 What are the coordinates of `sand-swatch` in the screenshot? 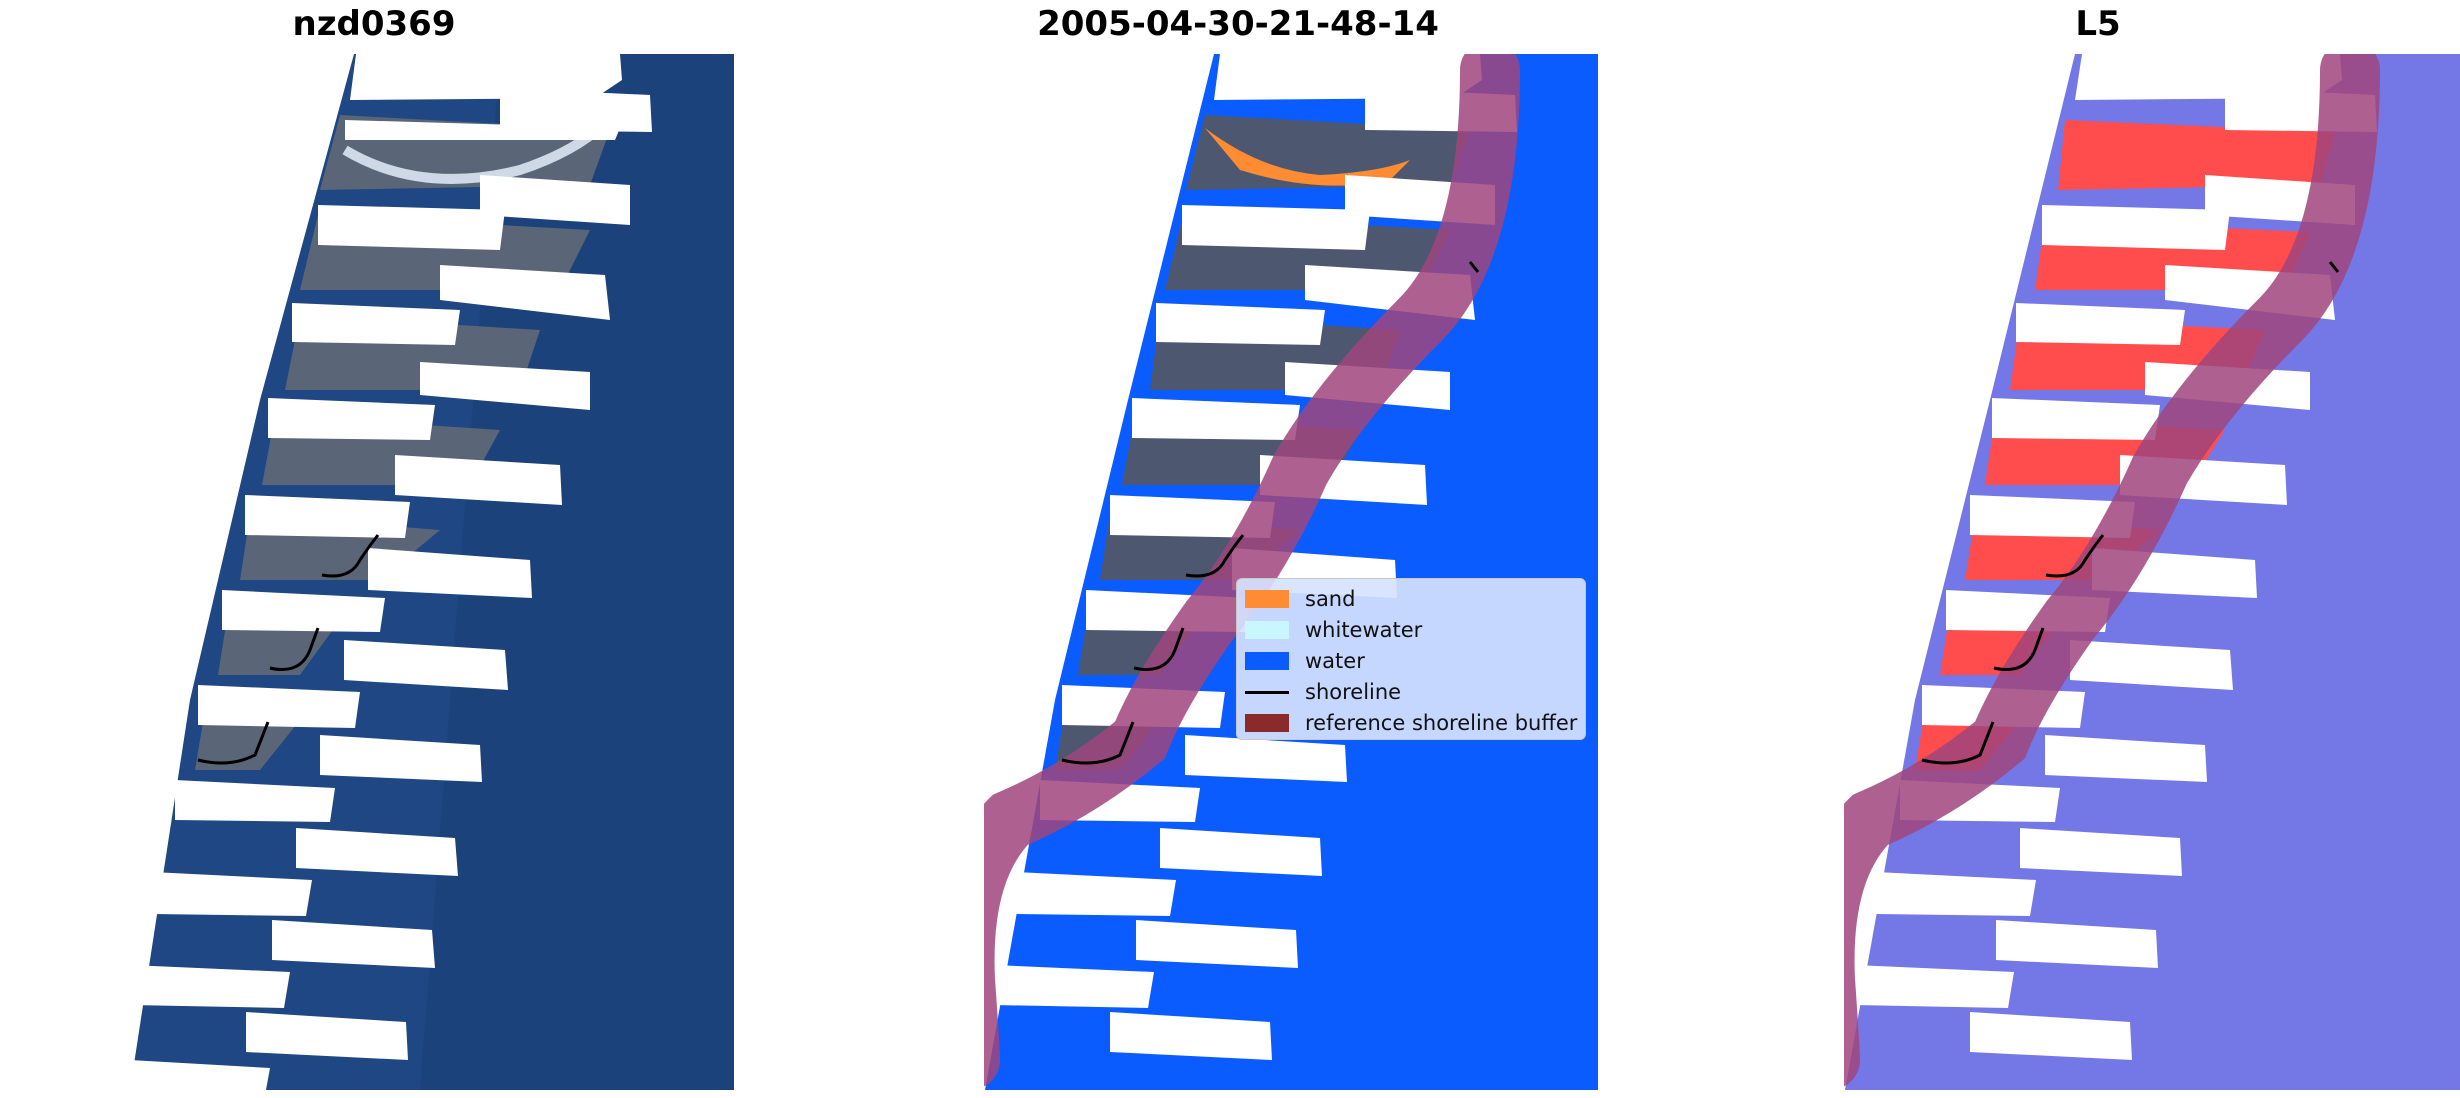 It's located at (1267, 599).